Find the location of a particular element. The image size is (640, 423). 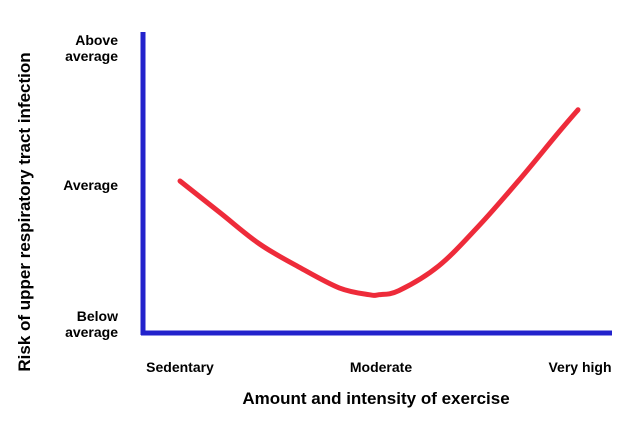

y-tick-labels: Above average Average Below average is located at coordinates (90, 186).